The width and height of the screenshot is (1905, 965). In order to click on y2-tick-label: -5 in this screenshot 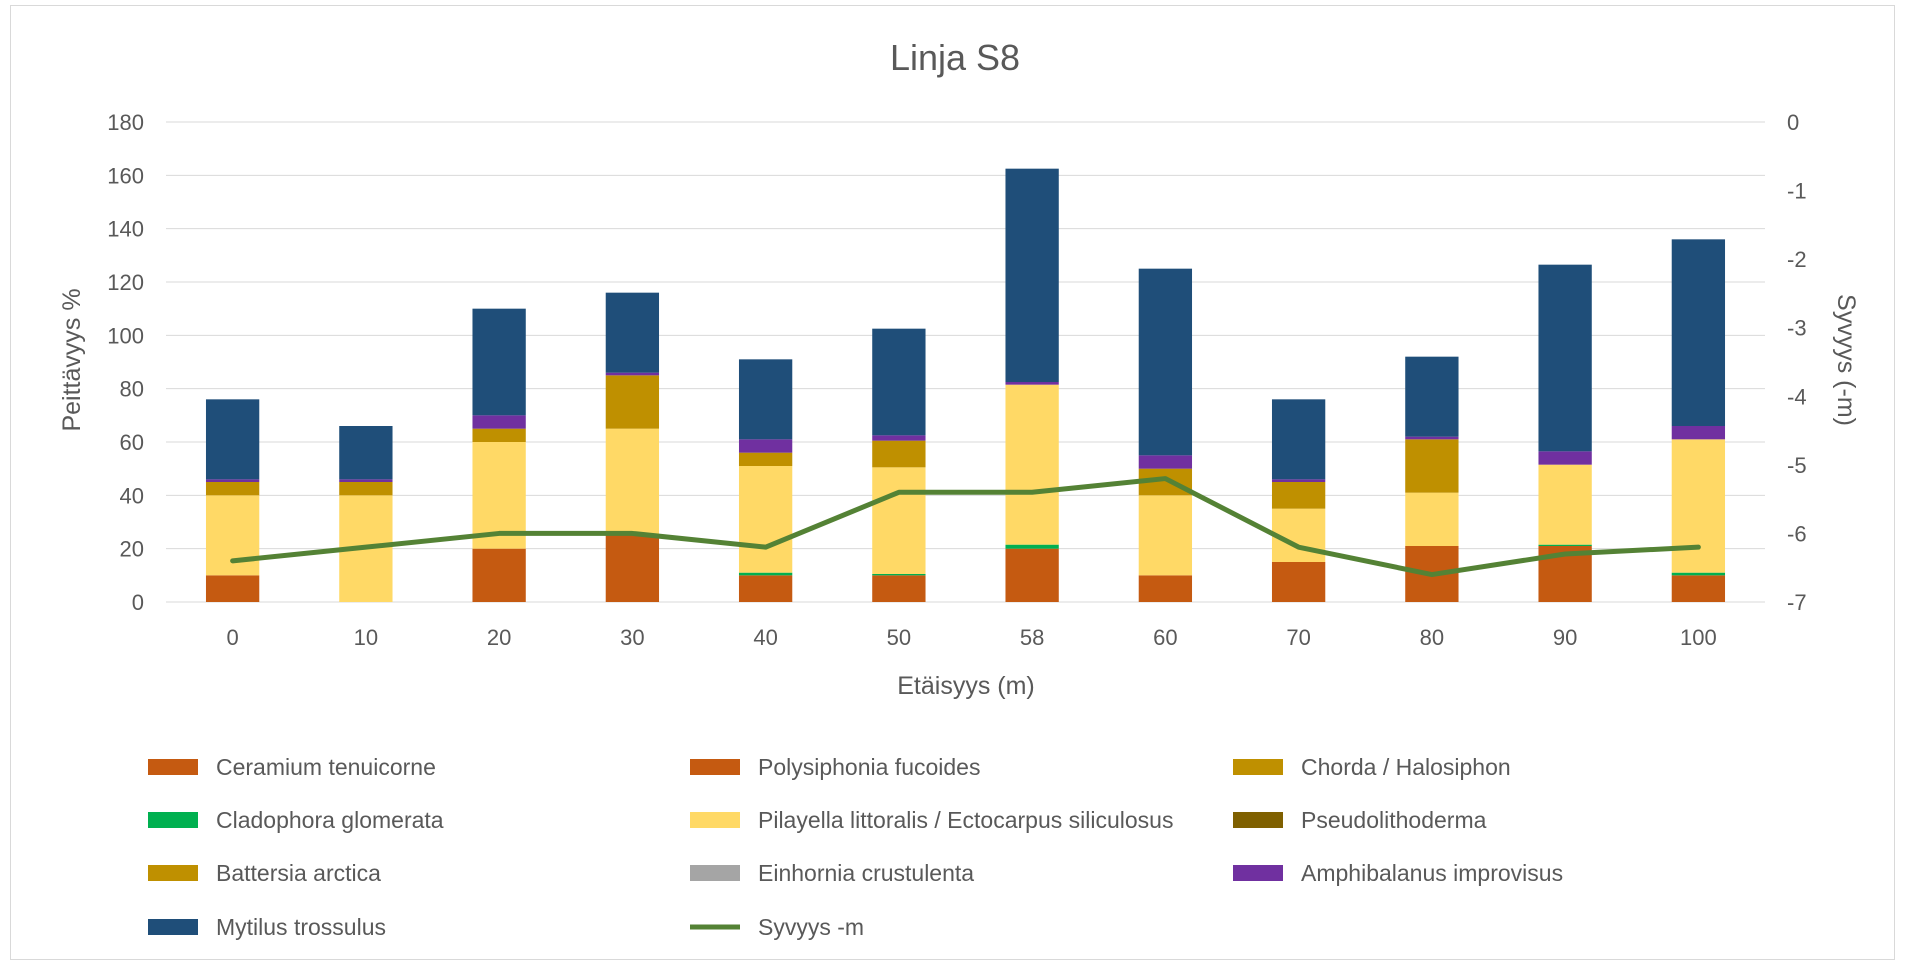, I will do `click(1797, 465)`.